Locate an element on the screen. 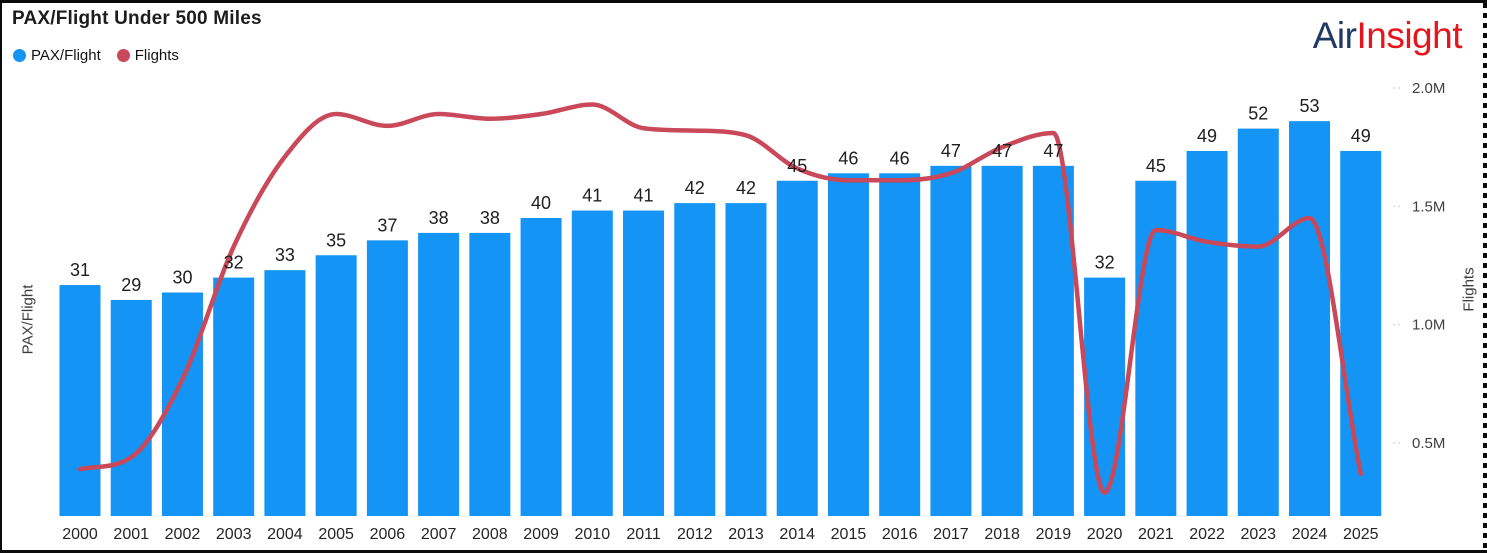 The height and width of the screenshot is (553, 1487). bar-2005 is located at coordinates (336, 385).